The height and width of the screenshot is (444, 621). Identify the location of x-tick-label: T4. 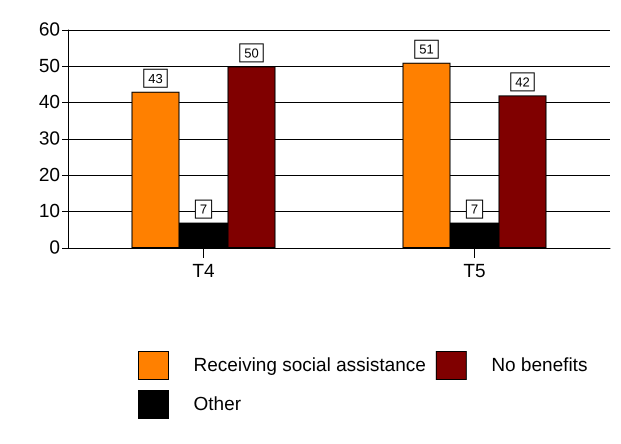
(204, 271).